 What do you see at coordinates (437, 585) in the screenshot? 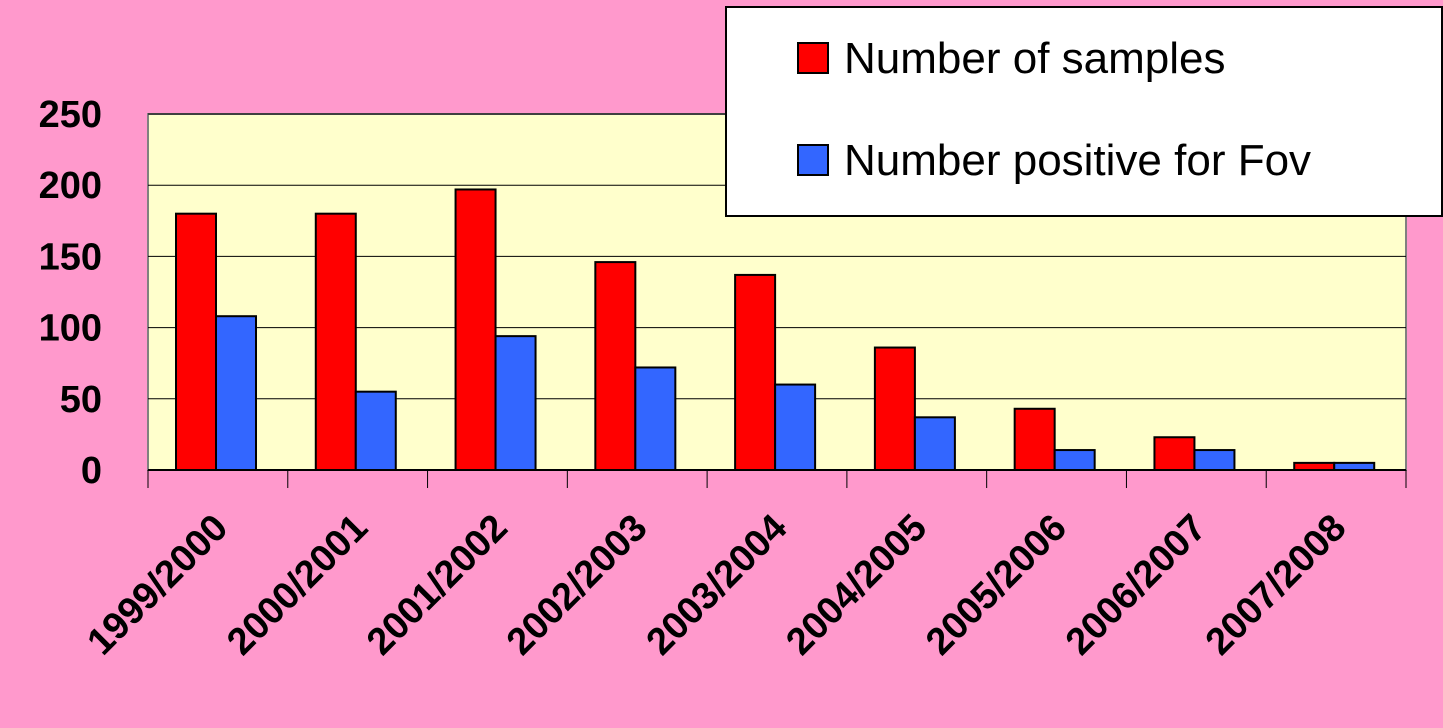
I see `x-tick-label: 2001/2002` at bounding box center [437, 585].